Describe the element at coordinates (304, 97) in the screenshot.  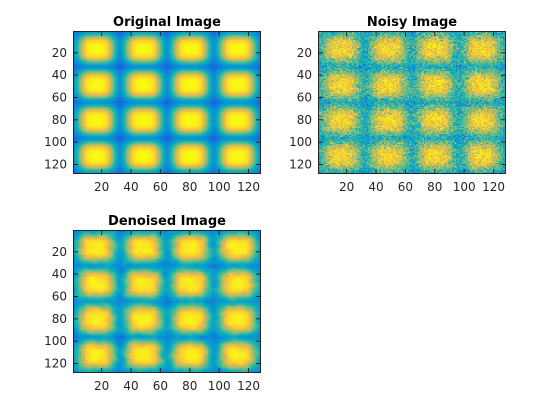
I see `y-tick-label-2-2: 60` at that location.